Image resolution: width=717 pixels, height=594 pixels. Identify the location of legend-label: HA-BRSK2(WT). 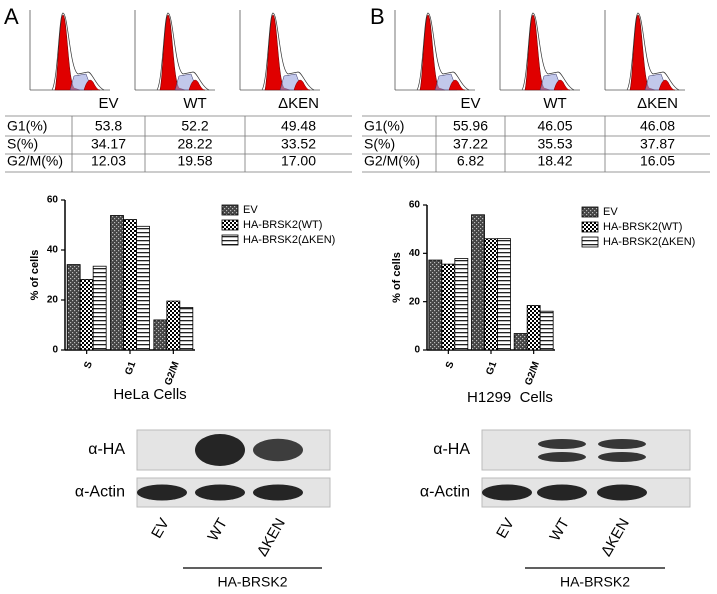
(282, 225).